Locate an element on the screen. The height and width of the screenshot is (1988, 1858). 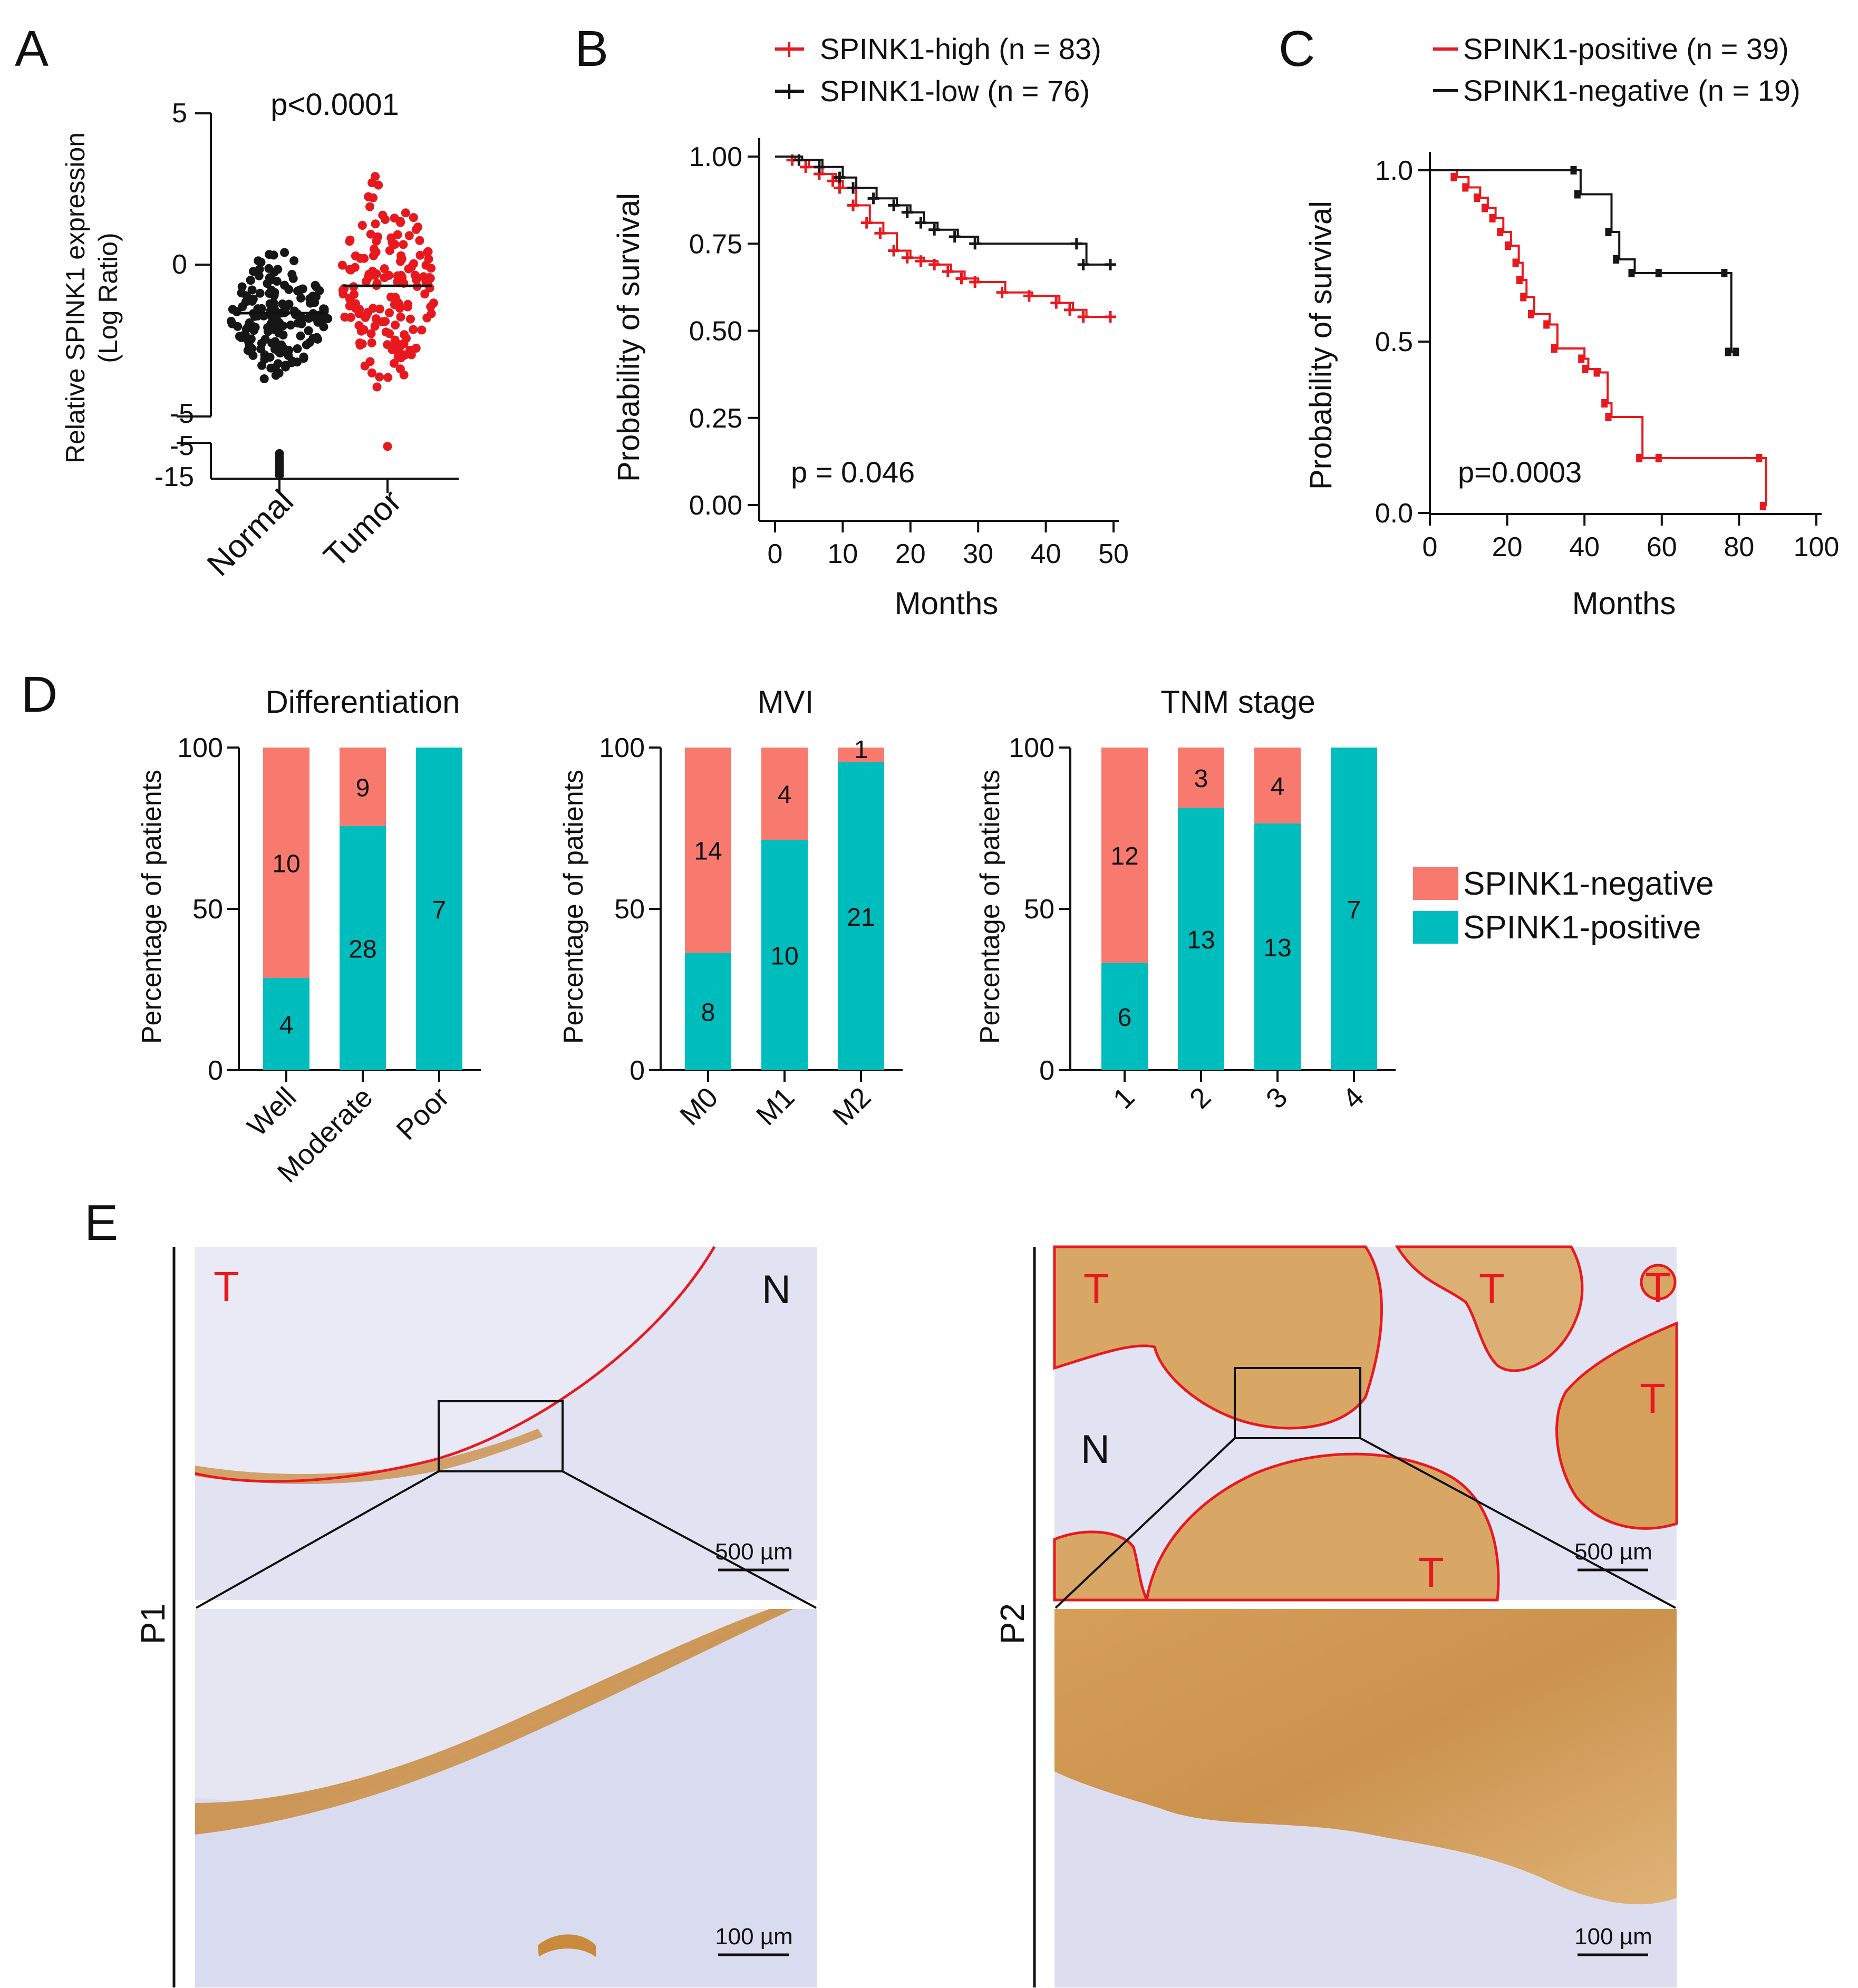
legend-d-positive-label: SPINK1-positive is located at coordinates (1582, 928).